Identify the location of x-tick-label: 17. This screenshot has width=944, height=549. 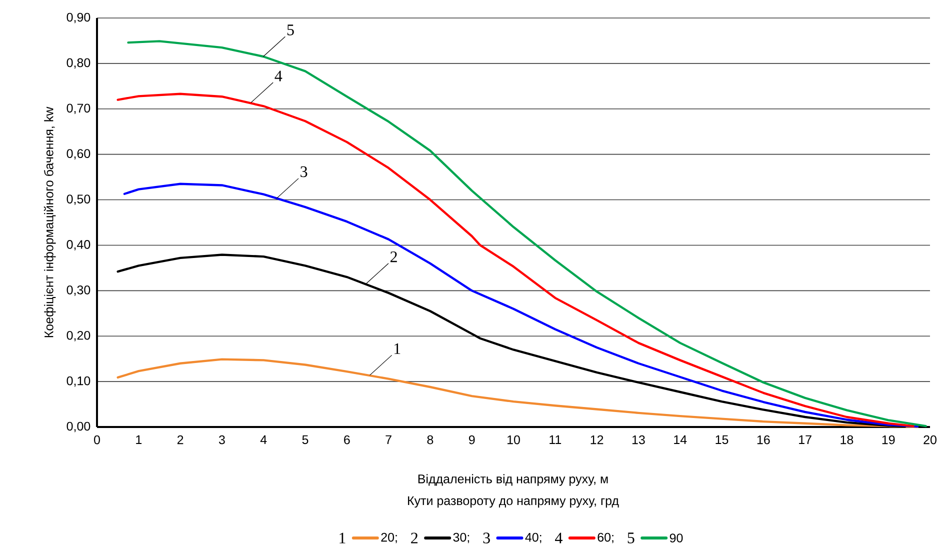
(805, 439).